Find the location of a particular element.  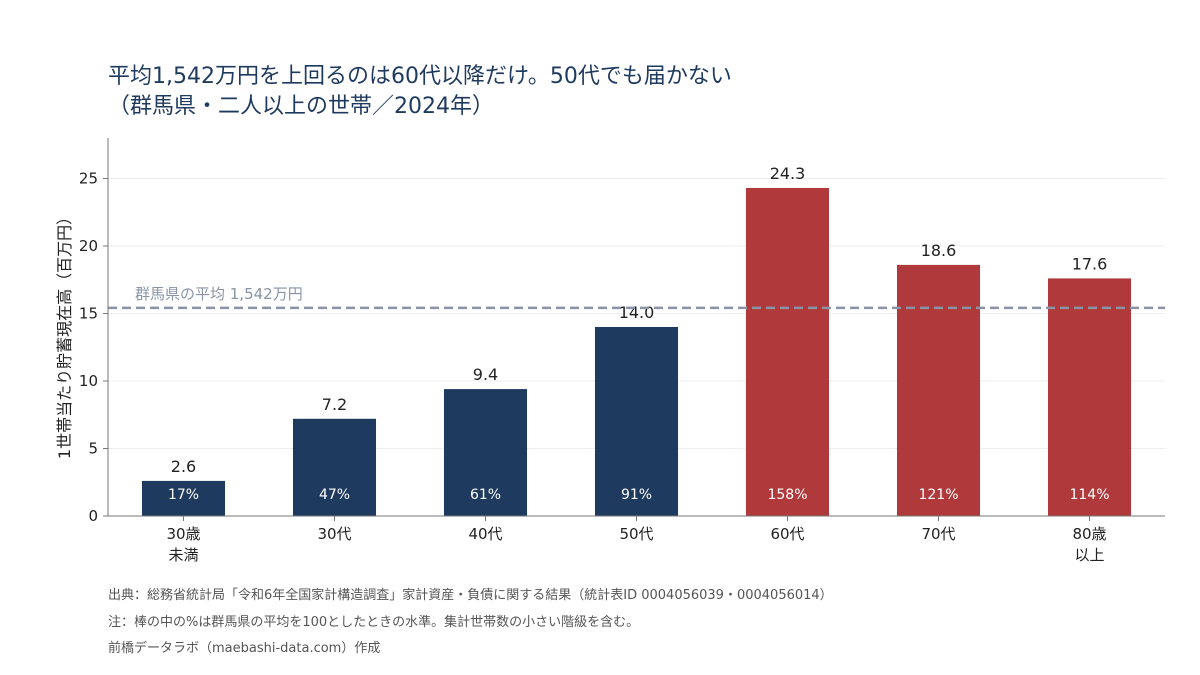

y-tick-label: 0 is located at coordinates (93, 516).